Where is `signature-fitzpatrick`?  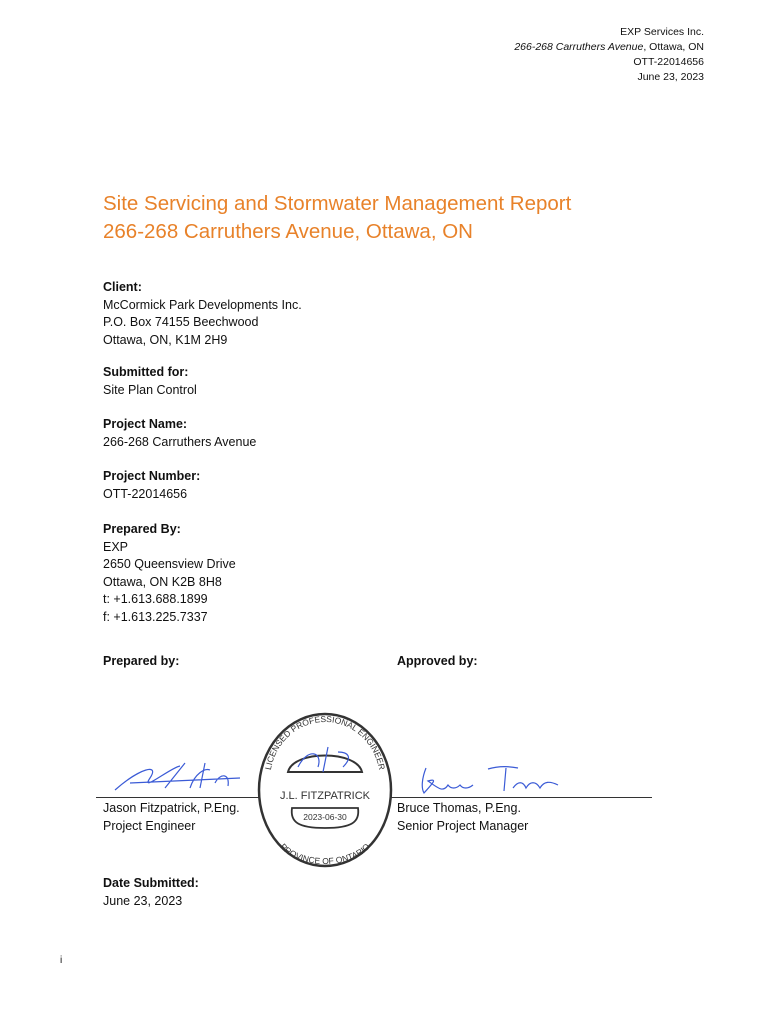
signature-fitzpatrick is located at coordinates (177, 776).